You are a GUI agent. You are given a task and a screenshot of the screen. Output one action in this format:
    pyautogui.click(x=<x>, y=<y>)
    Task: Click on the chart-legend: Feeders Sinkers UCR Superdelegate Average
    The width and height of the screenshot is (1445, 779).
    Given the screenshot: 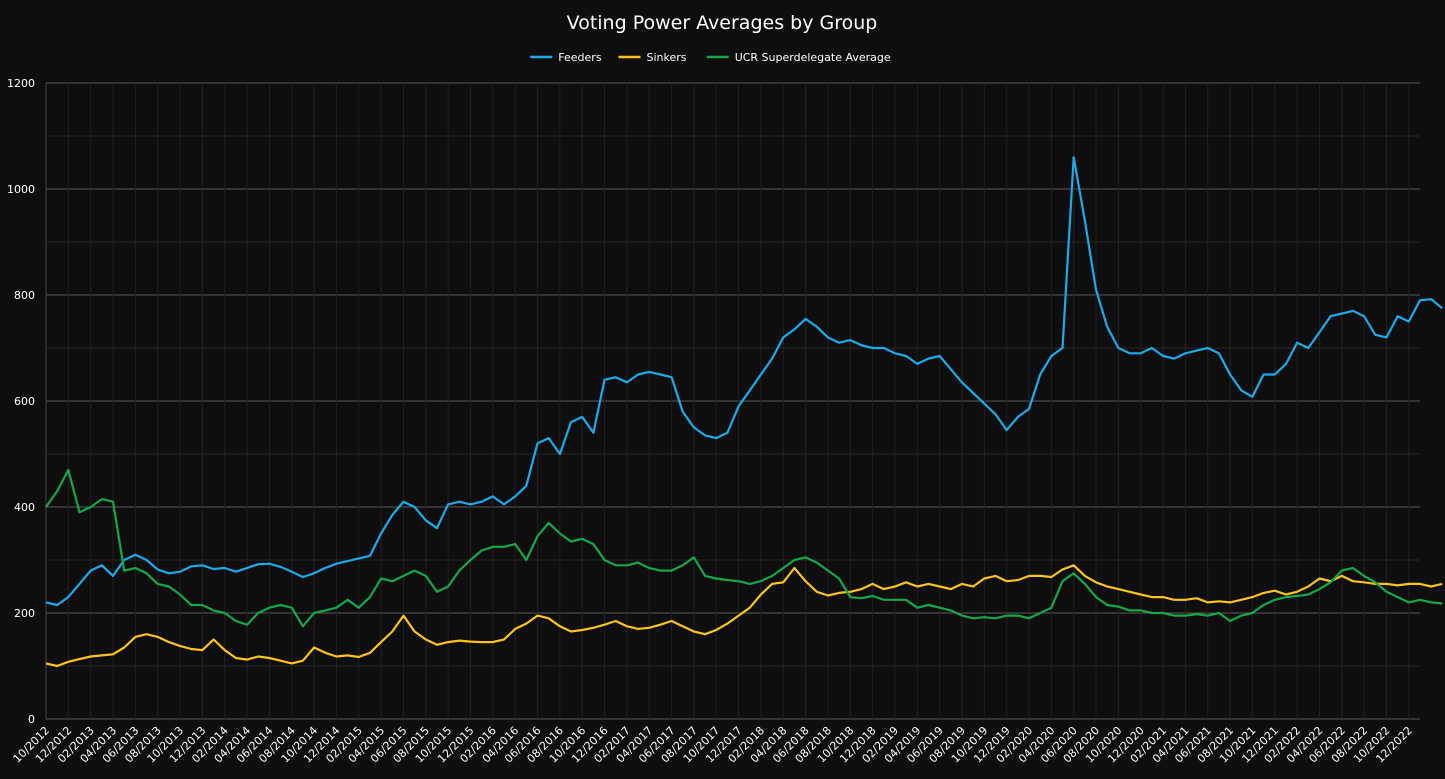 What is the action you would take?
    pyautogui.click(x=710, y=57)
    